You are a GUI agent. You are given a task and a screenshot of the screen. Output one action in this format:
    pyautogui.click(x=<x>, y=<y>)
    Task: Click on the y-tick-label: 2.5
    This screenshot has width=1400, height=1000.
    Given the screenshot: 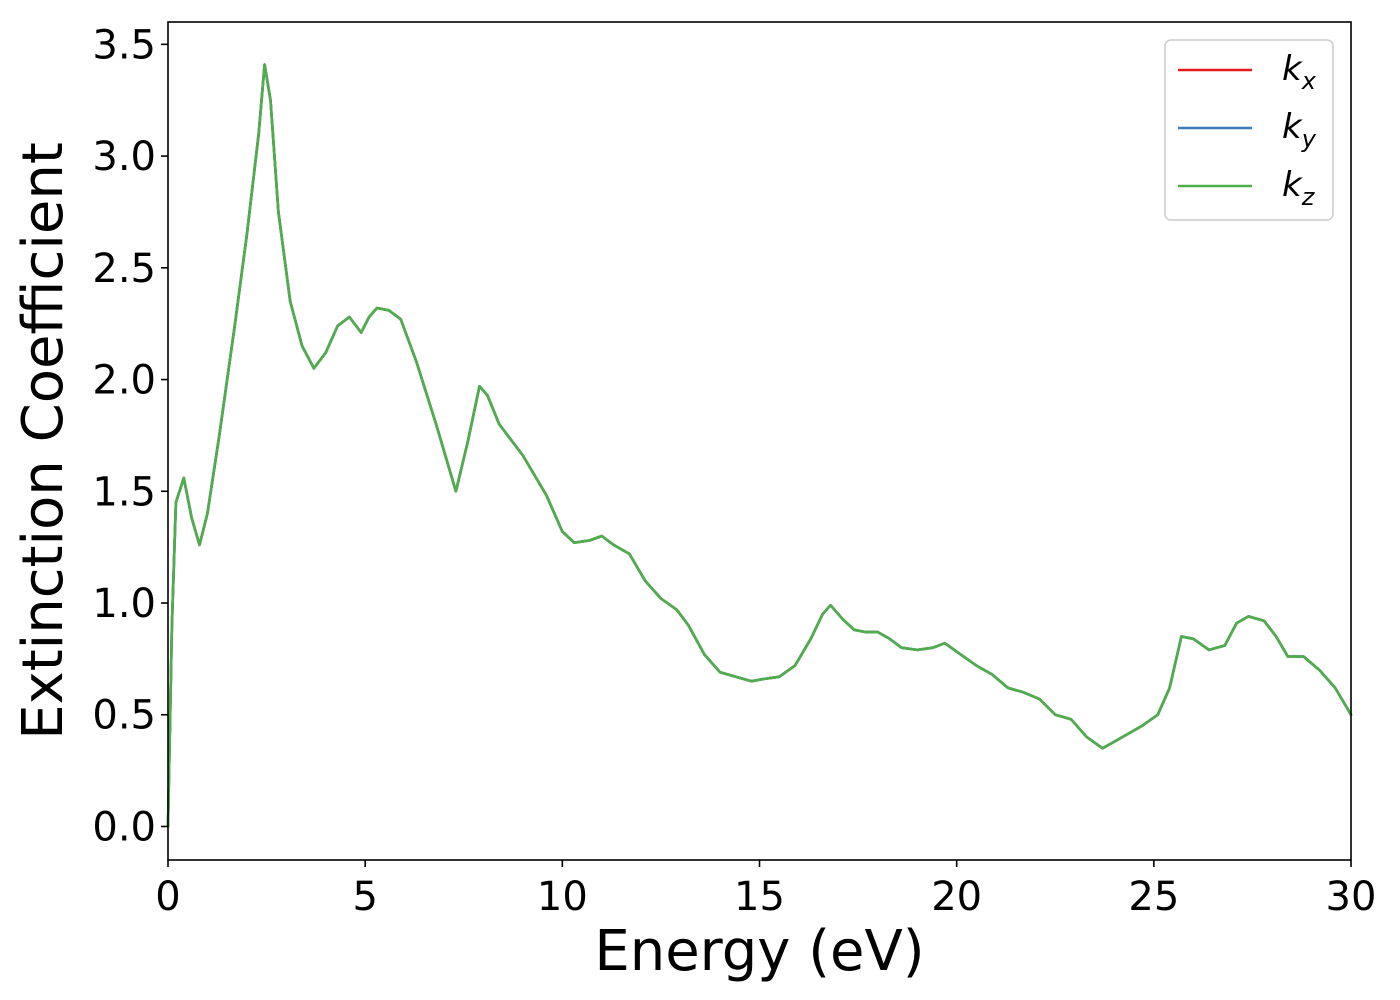 What is the action you would take?
    pyautogui.click(x=124, y=269)
    